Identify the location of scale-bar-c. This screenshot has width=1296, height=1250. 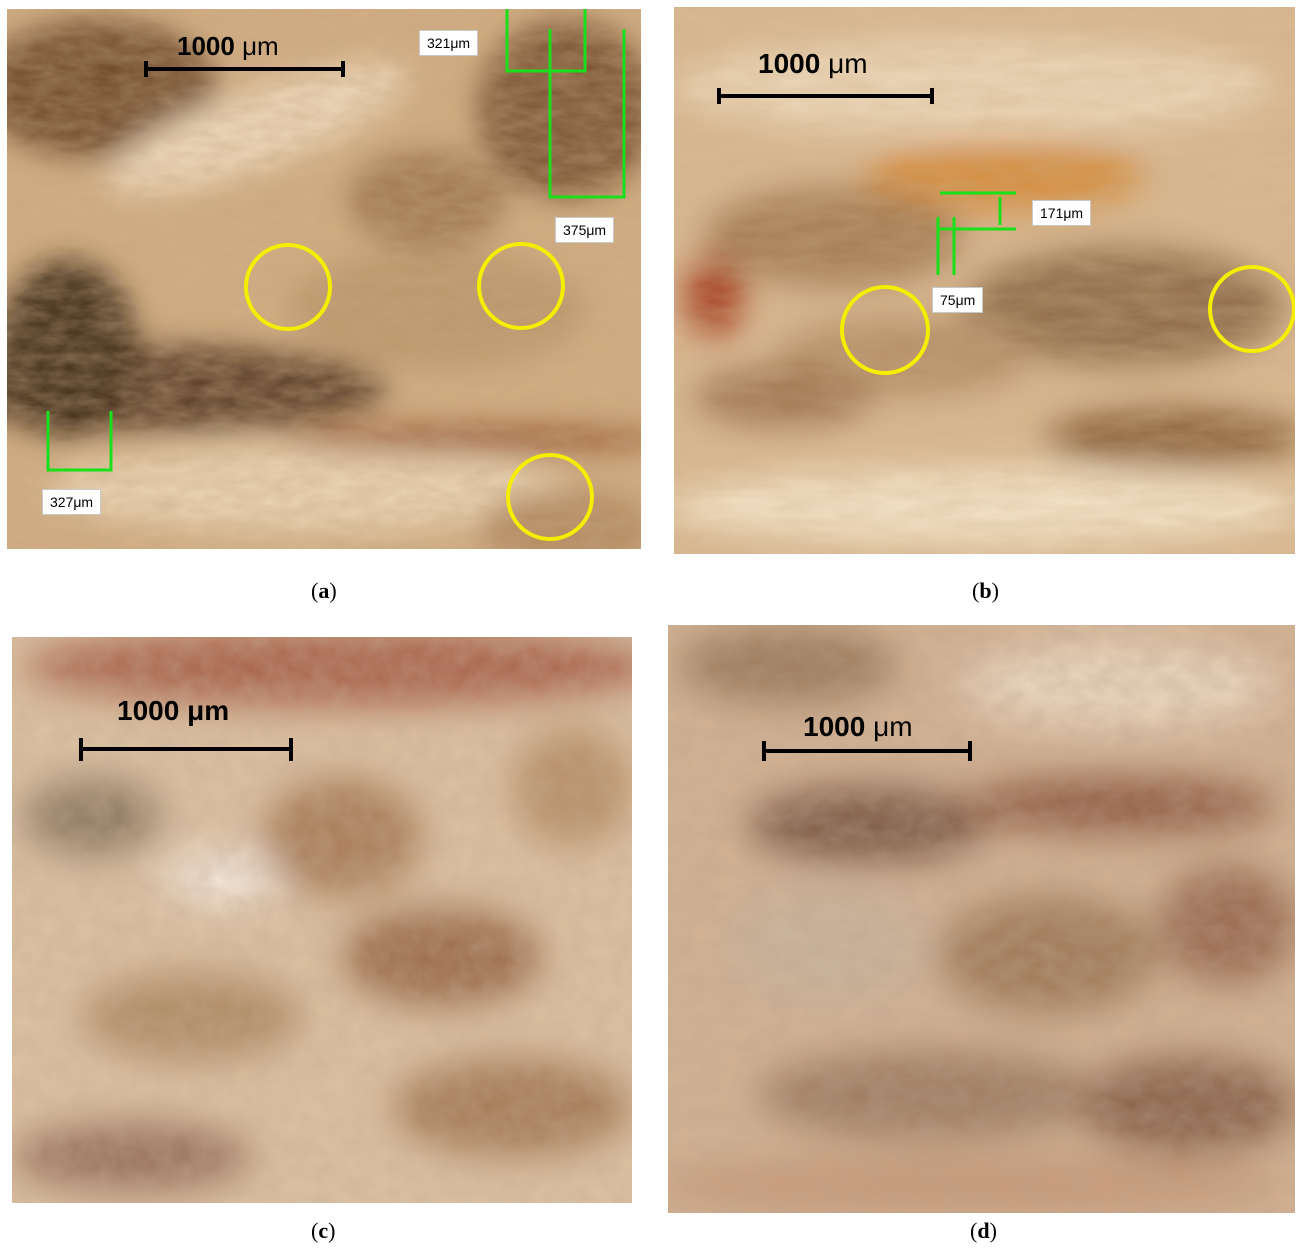
(186, 749).